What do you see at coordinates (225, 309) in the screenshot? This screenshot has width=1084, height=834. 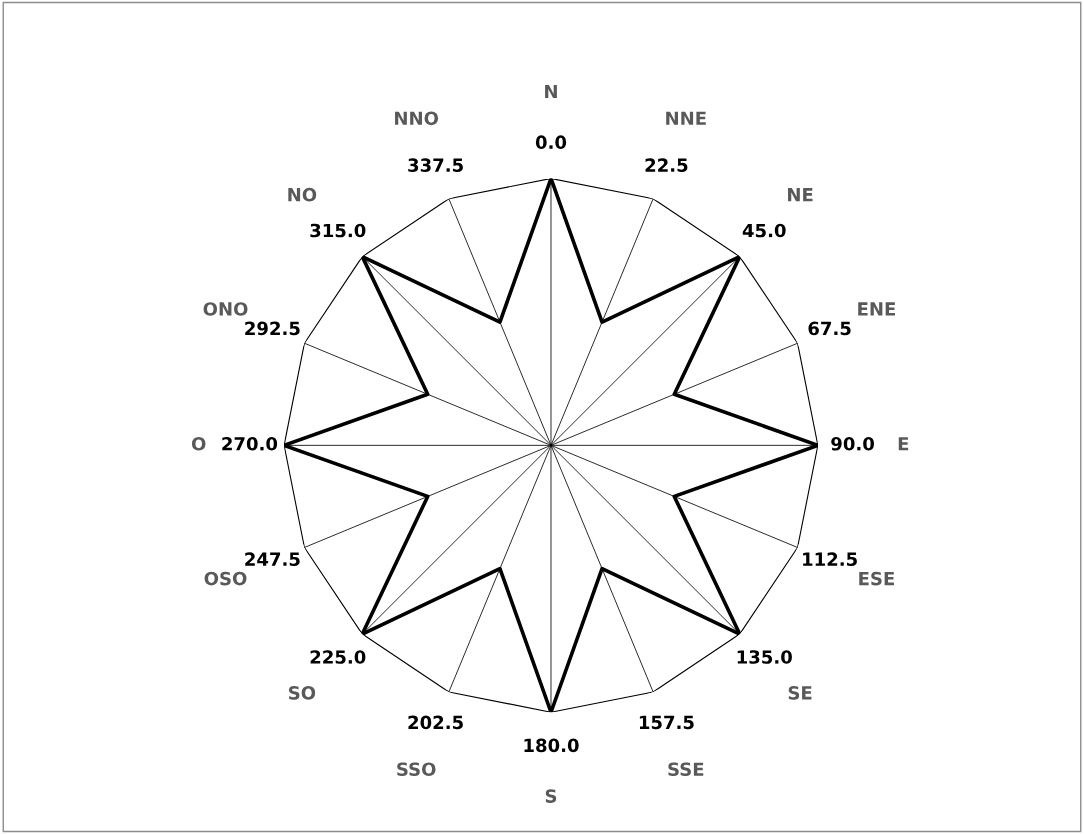 I see `text: ONO` at bounding box center [225, 309].